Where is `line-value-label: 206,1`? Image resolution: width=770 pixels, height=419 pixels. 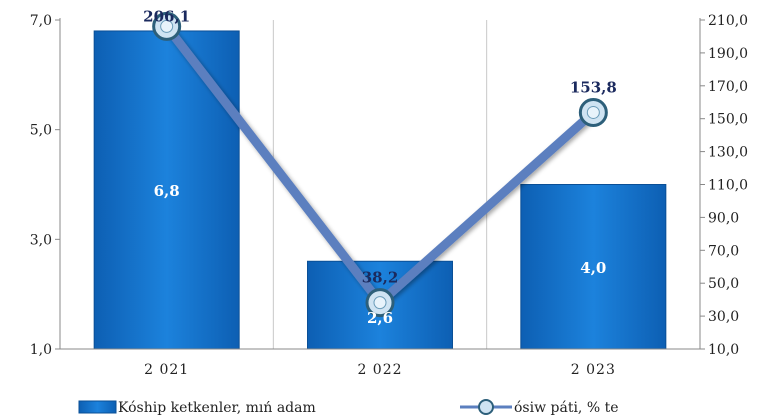 line-value-label: 206,1 is located at coordinates (166, 16).